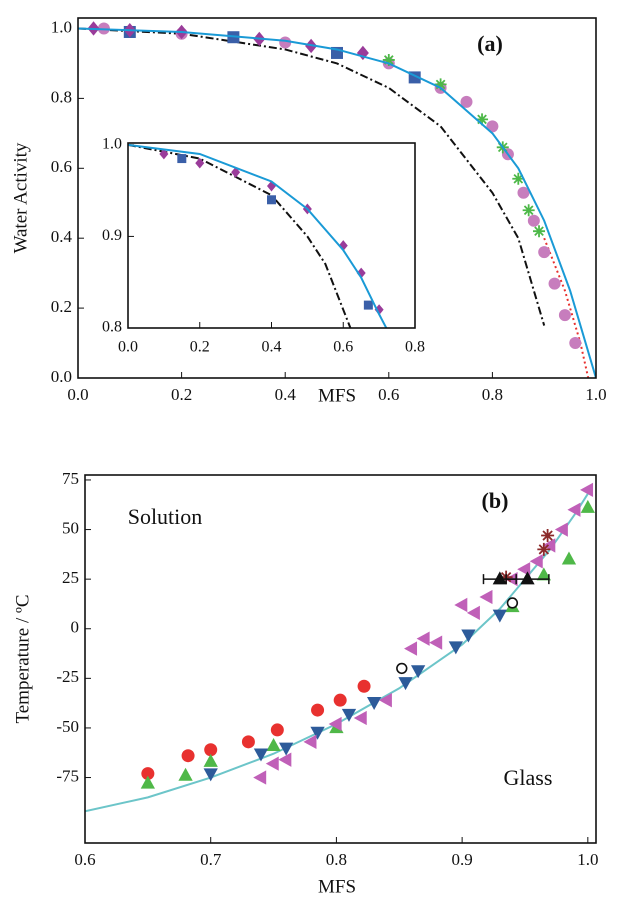 The height and width of the screenshot is (903, 618). Describe the element at coordinates (61, 306) in the screenshot. I see `y-tick-label: 0.2` at that location.